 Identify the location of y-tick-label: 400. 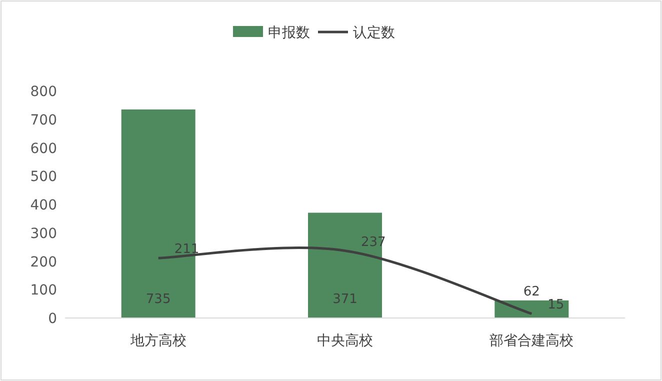
(43, 206).